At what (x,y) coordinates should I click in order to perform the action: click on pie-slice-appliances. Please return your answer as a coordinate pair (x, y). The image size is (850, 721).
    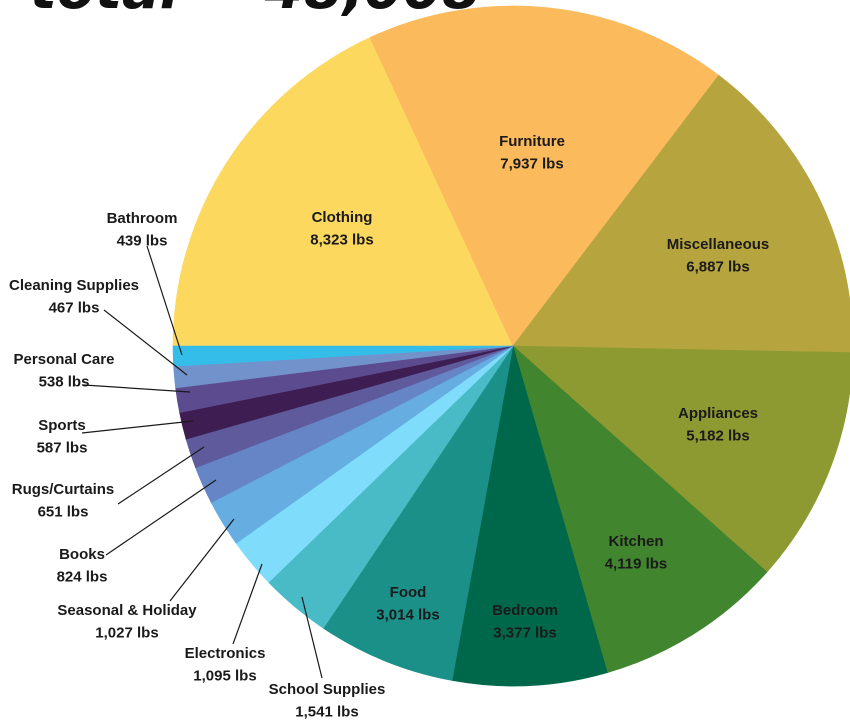
    Looking at the image, I should click on (681, 459).